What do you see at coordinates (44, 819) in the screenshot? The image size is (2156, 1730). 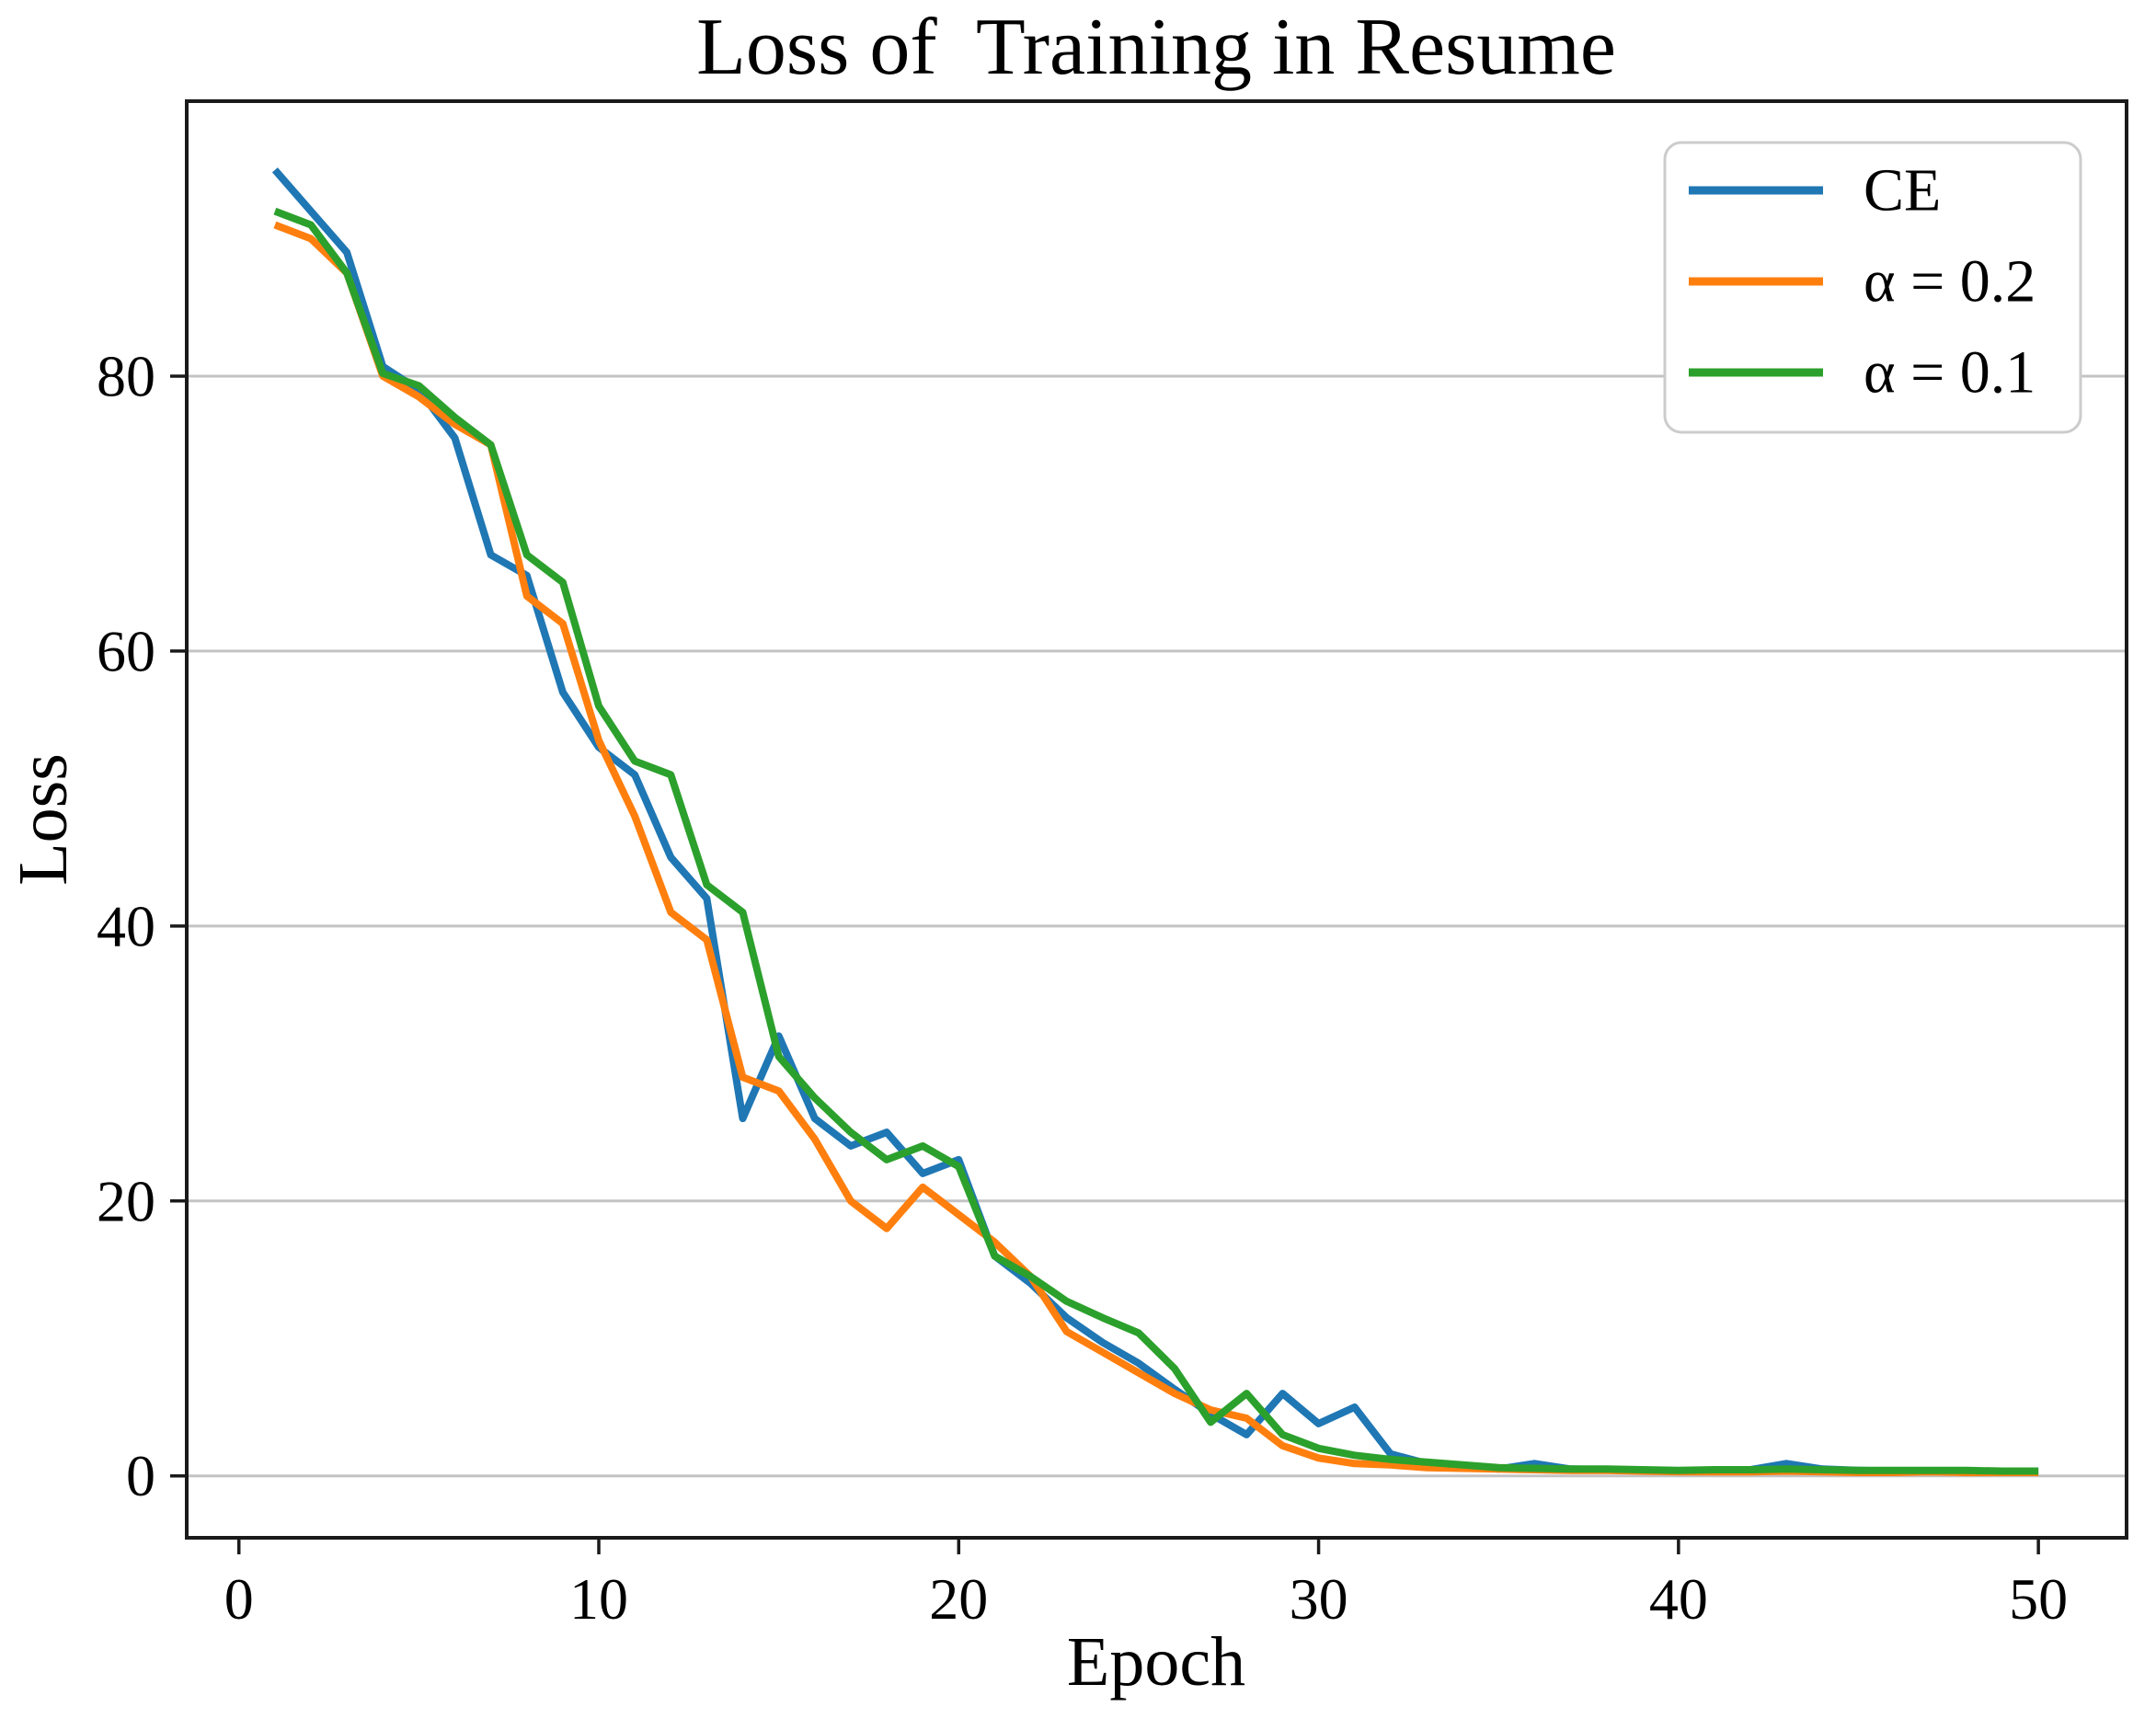 I see `y-axis-label: Loss` at bounding box center [44, 819].